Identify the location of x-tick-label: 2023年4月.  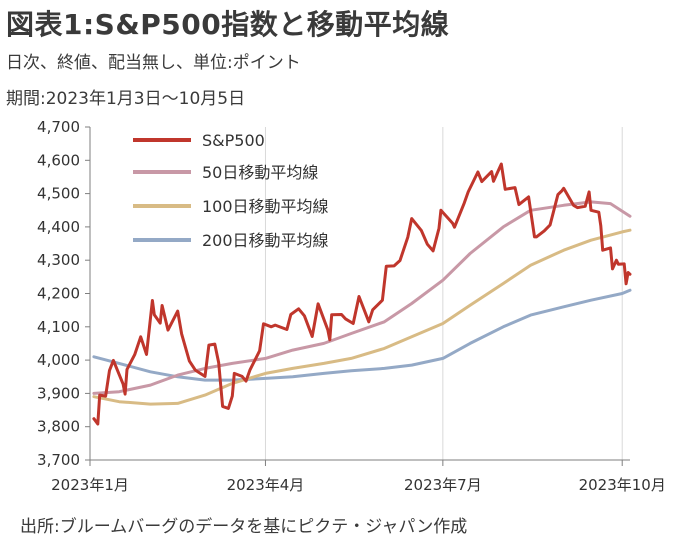
(266, 485).